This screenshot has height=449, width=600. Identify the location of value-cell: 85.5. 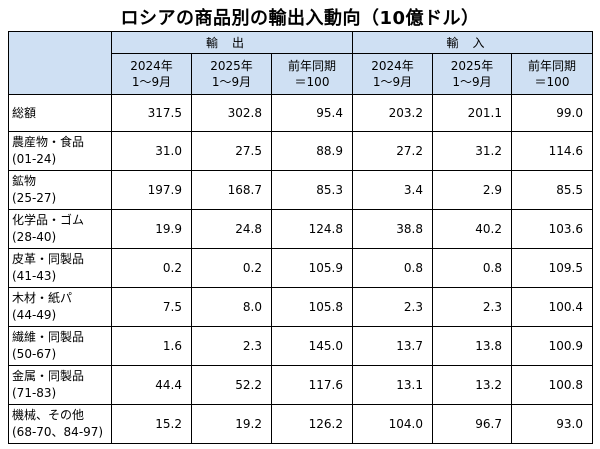
(552, 190).